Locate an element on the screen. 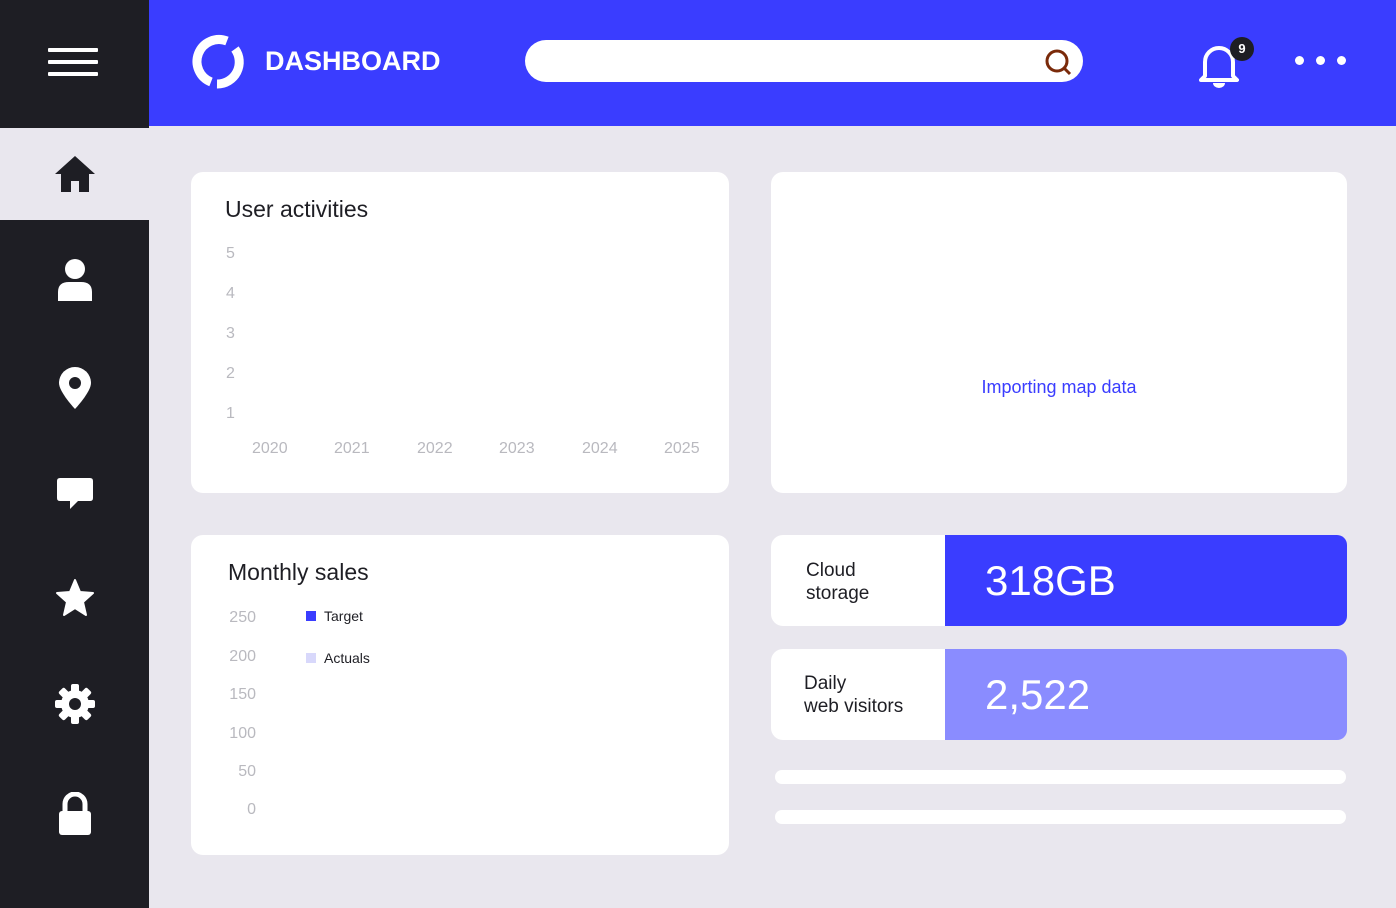 The image size is (1396, 908). y-tick: 150 is located at coordinates (242, 694).